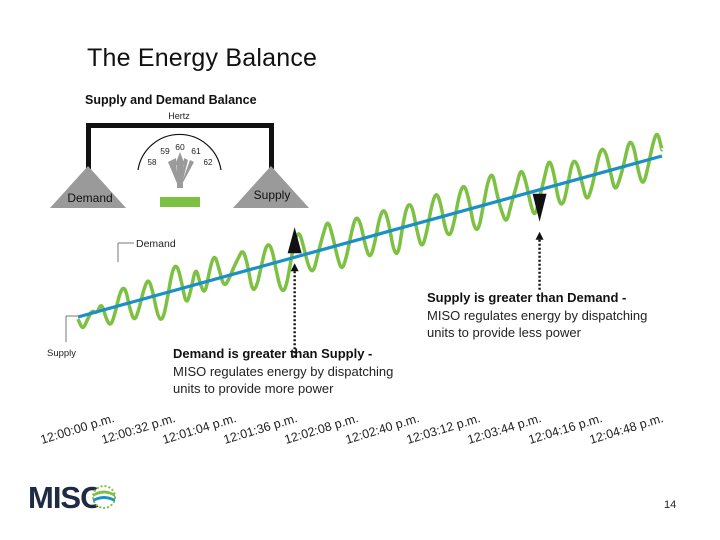 This screenshot has height=540, width=720. Describe the element at coordinates (202, 58) in the screenshot. I see `slide-title: The Energy Balance` at that location.